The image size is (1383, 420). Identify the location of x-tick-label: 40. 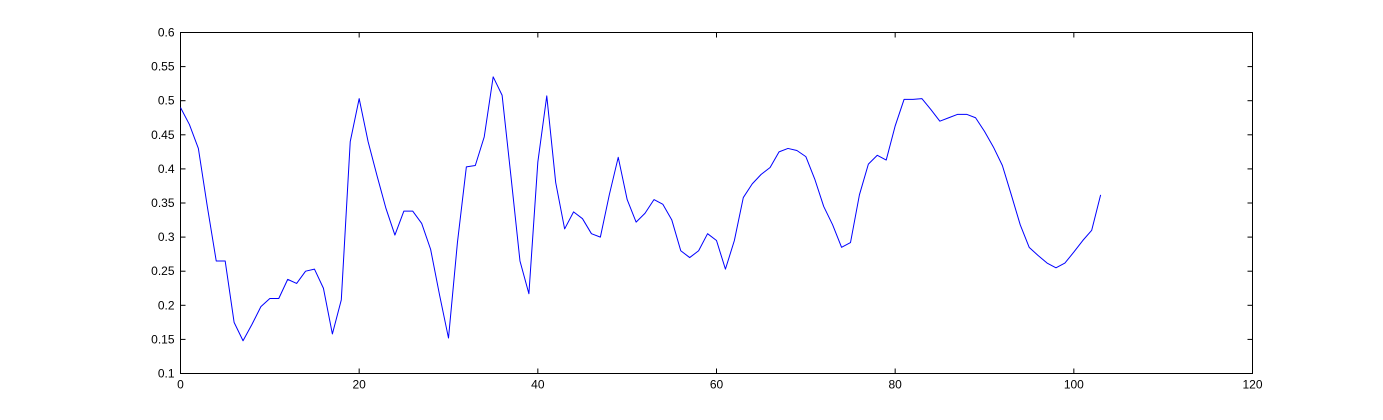
(538, 385).